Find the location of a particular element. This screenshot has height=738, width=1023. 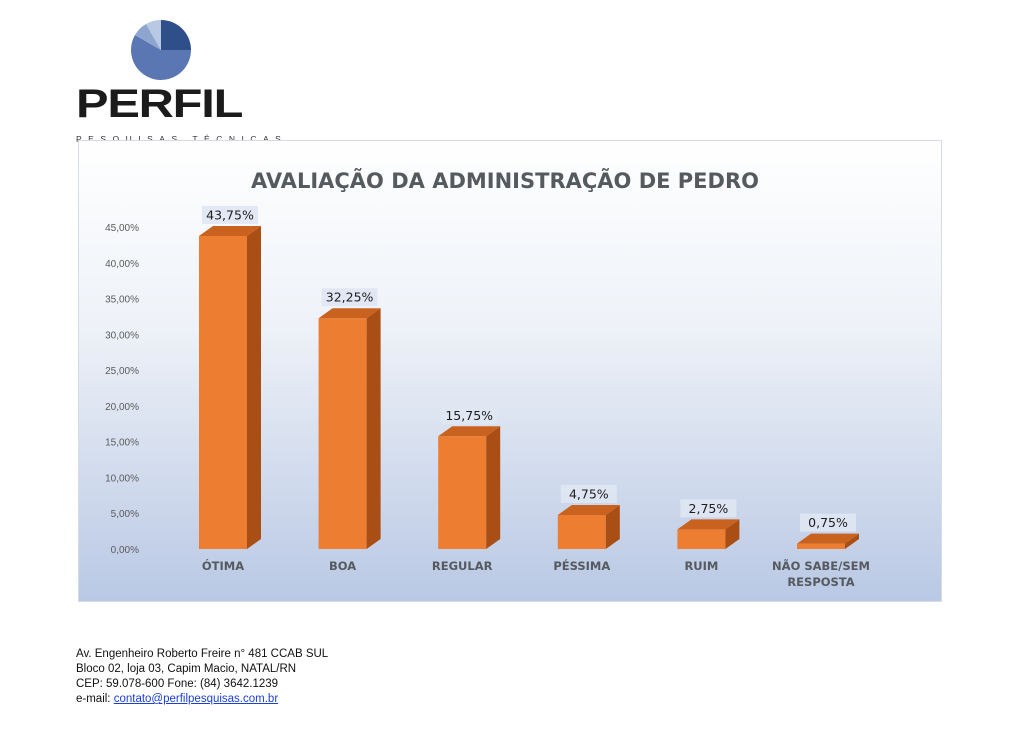

y-tick-label: 20,00% is located at coordinates (122, 407).